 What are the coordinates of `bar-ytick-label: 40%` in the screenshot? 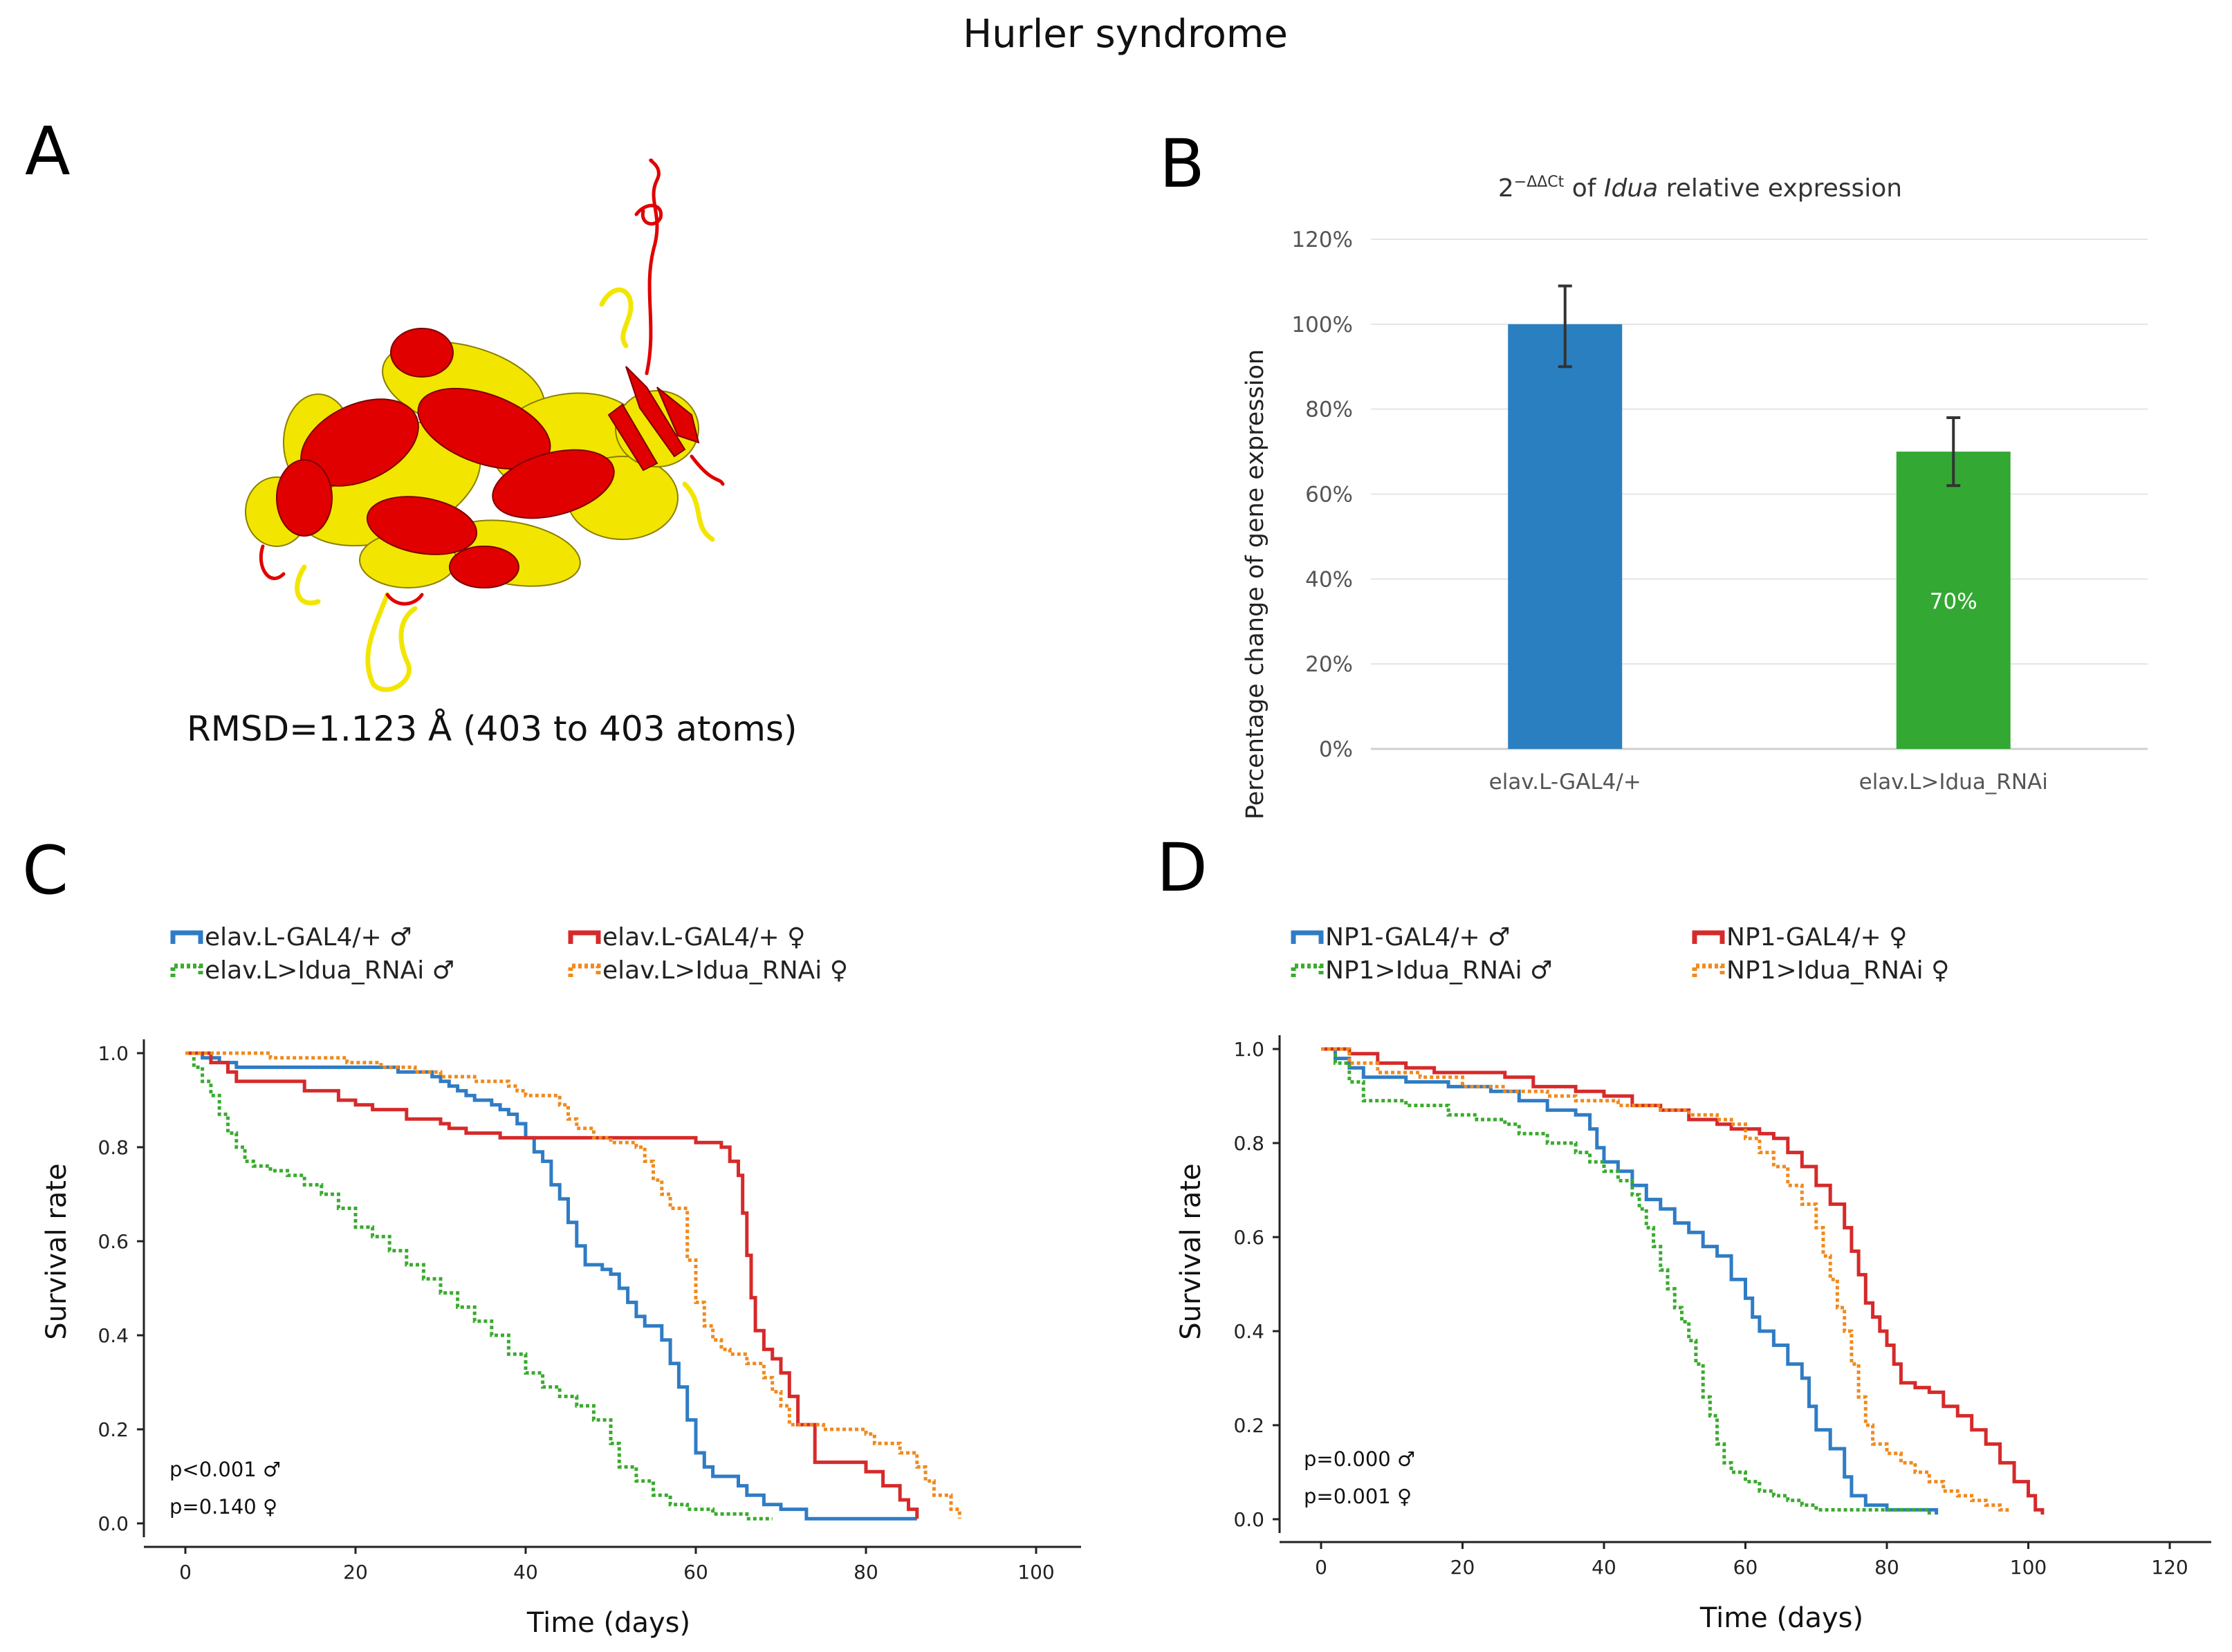 It's located at (1329, 580).